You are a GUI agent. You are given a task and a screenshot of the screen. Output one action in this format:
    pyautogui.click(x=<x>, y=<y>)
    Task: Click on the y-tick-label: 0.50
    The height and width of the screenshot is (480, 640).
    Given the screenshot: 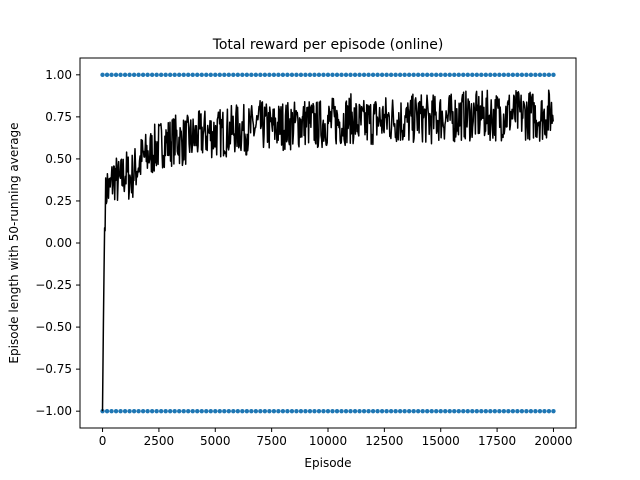 What is the action you would take?
    pyautogui.click(x=58, y=159)
    